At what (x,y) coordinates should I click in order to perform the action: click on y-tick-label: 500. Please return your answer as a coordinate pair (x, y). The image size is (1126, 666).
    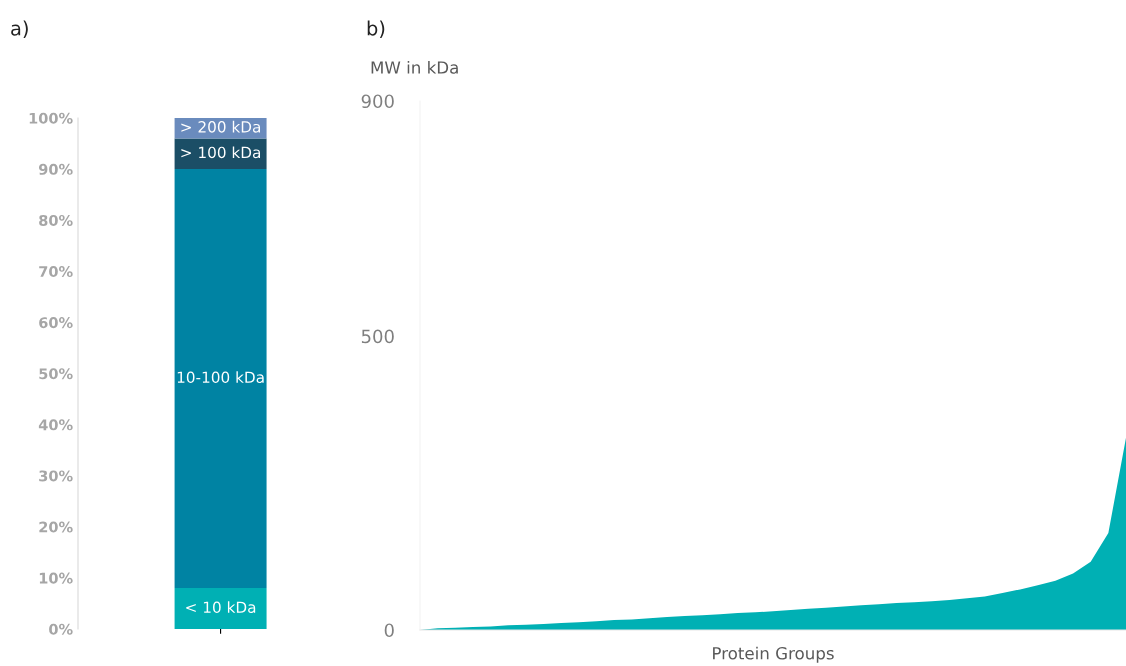
    Looking at the image, I should click on (377, 336).